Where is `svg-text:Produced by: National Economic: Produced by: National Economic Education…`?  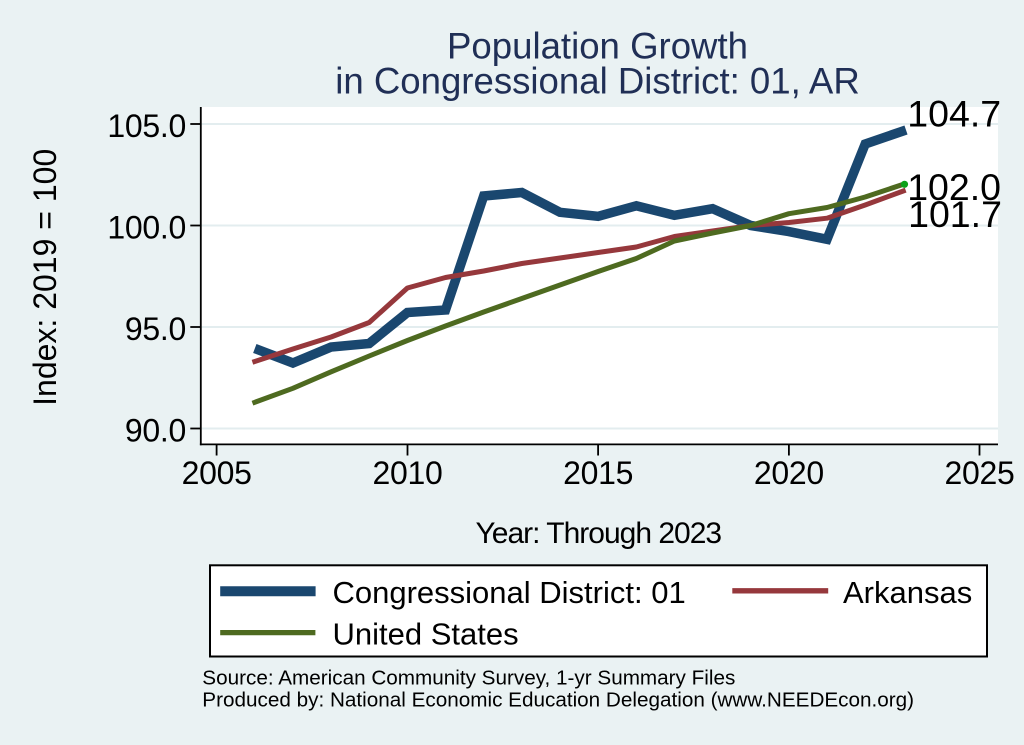 svg-text:Produced by: National Economic: Produced by: National Economic Education… is located at coordinates (558, 700).